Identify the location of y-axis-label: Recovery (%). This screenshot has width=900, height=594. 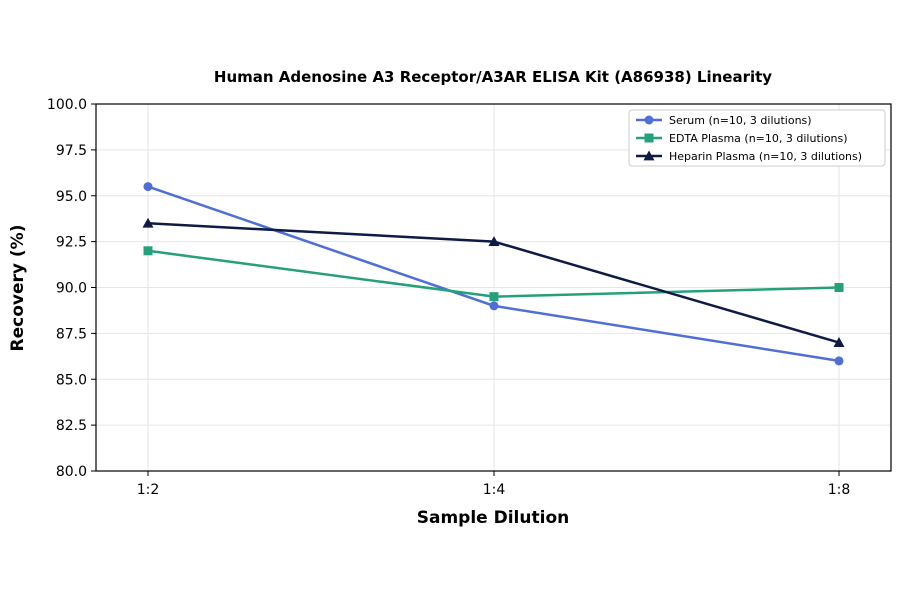
(18, 288).